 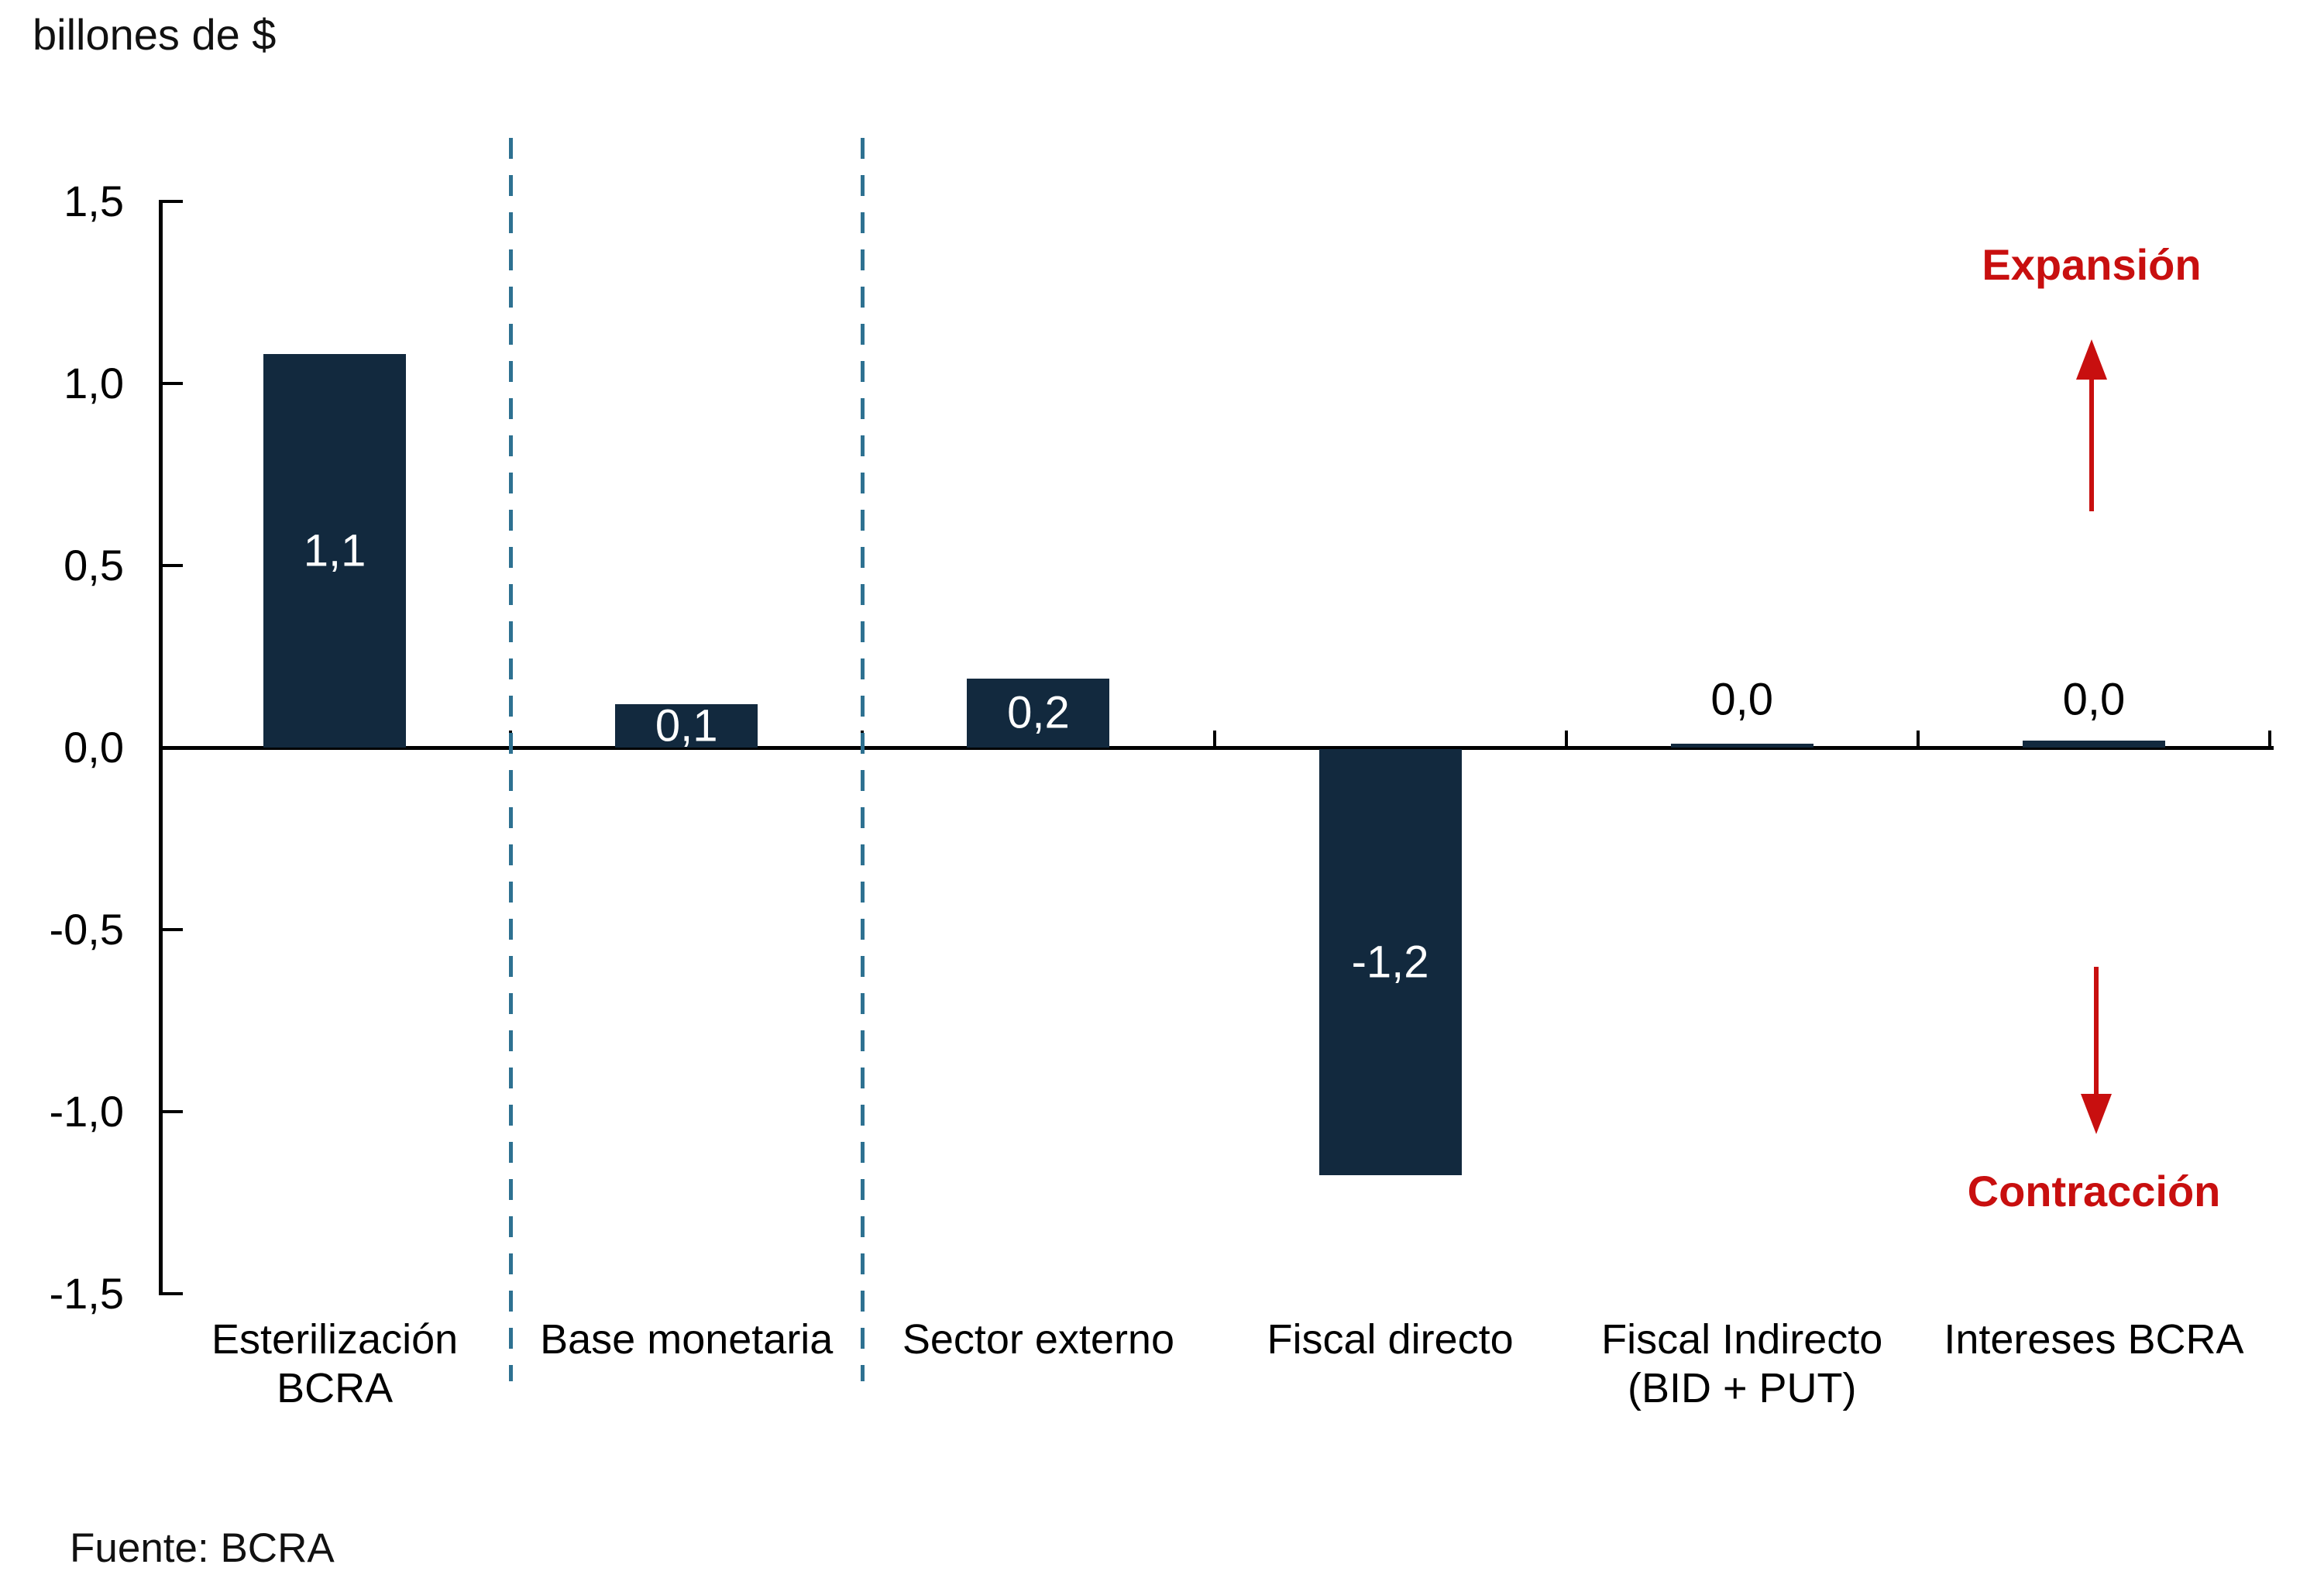 I want to click on category-label: Fiscal directo, so click(x=1390, y=1339).